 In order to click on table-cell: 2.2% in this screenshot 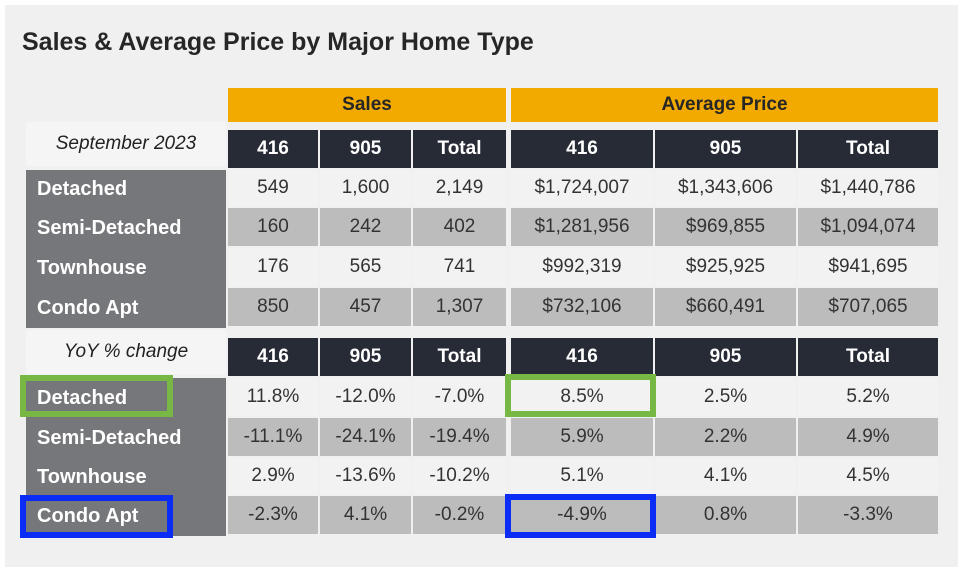, I will do `click(725, 437)`.